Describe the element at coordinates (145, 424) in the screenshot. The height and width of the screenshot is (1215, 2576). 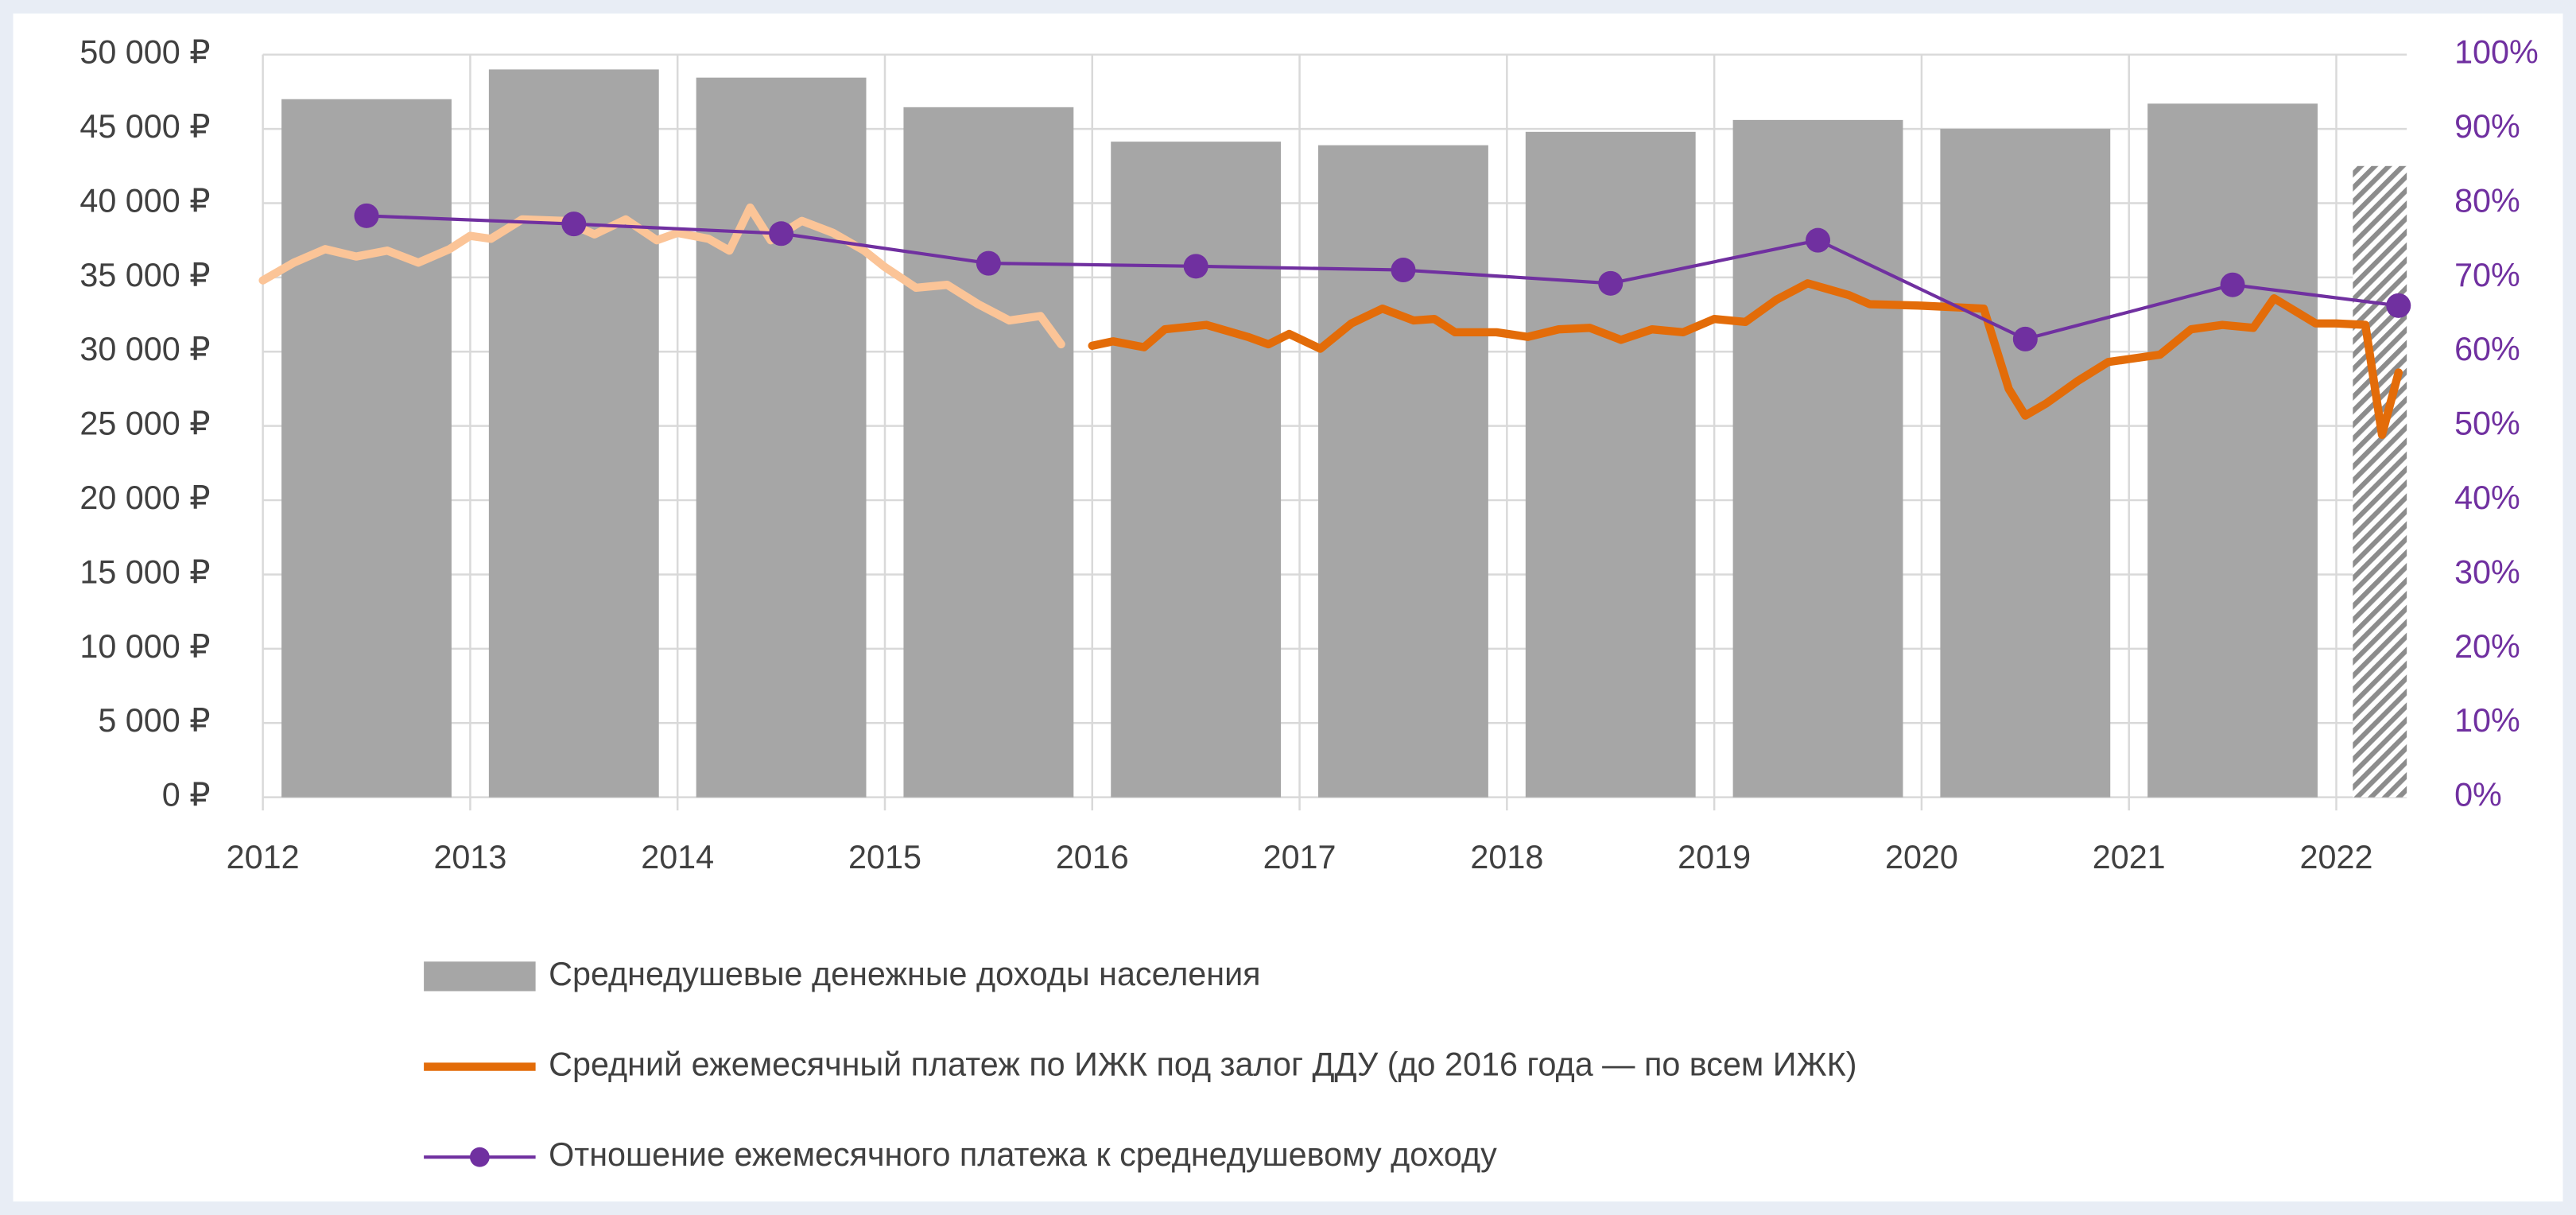
I see `y-tick-label: 25 000 ₽` at that location.